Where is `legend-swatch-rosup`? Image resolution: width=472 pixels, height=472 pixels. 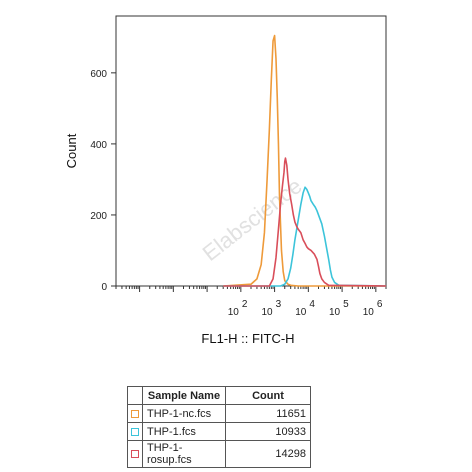 legend-swatch-rosup is located at coordinates (135, 454).